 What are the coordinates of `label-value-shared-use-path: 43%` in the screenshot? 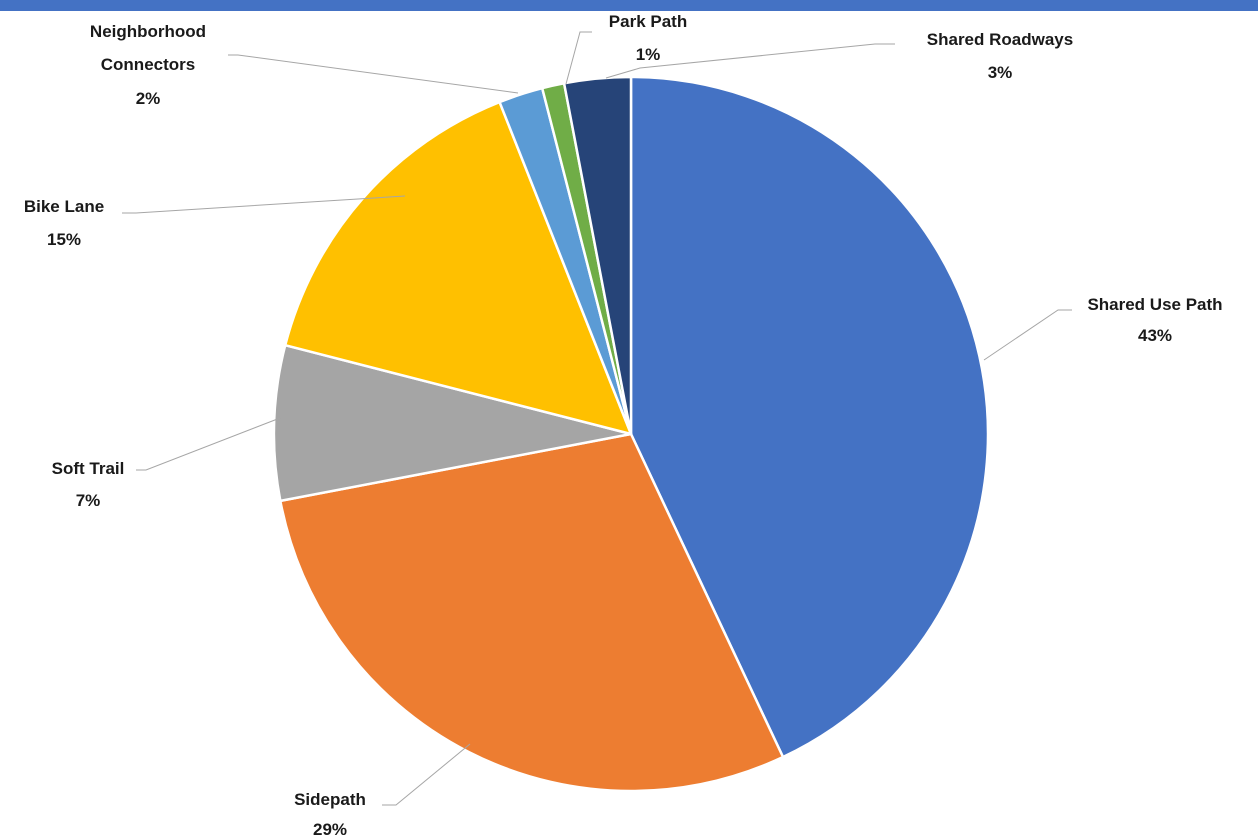 It's located at (1155, 335).